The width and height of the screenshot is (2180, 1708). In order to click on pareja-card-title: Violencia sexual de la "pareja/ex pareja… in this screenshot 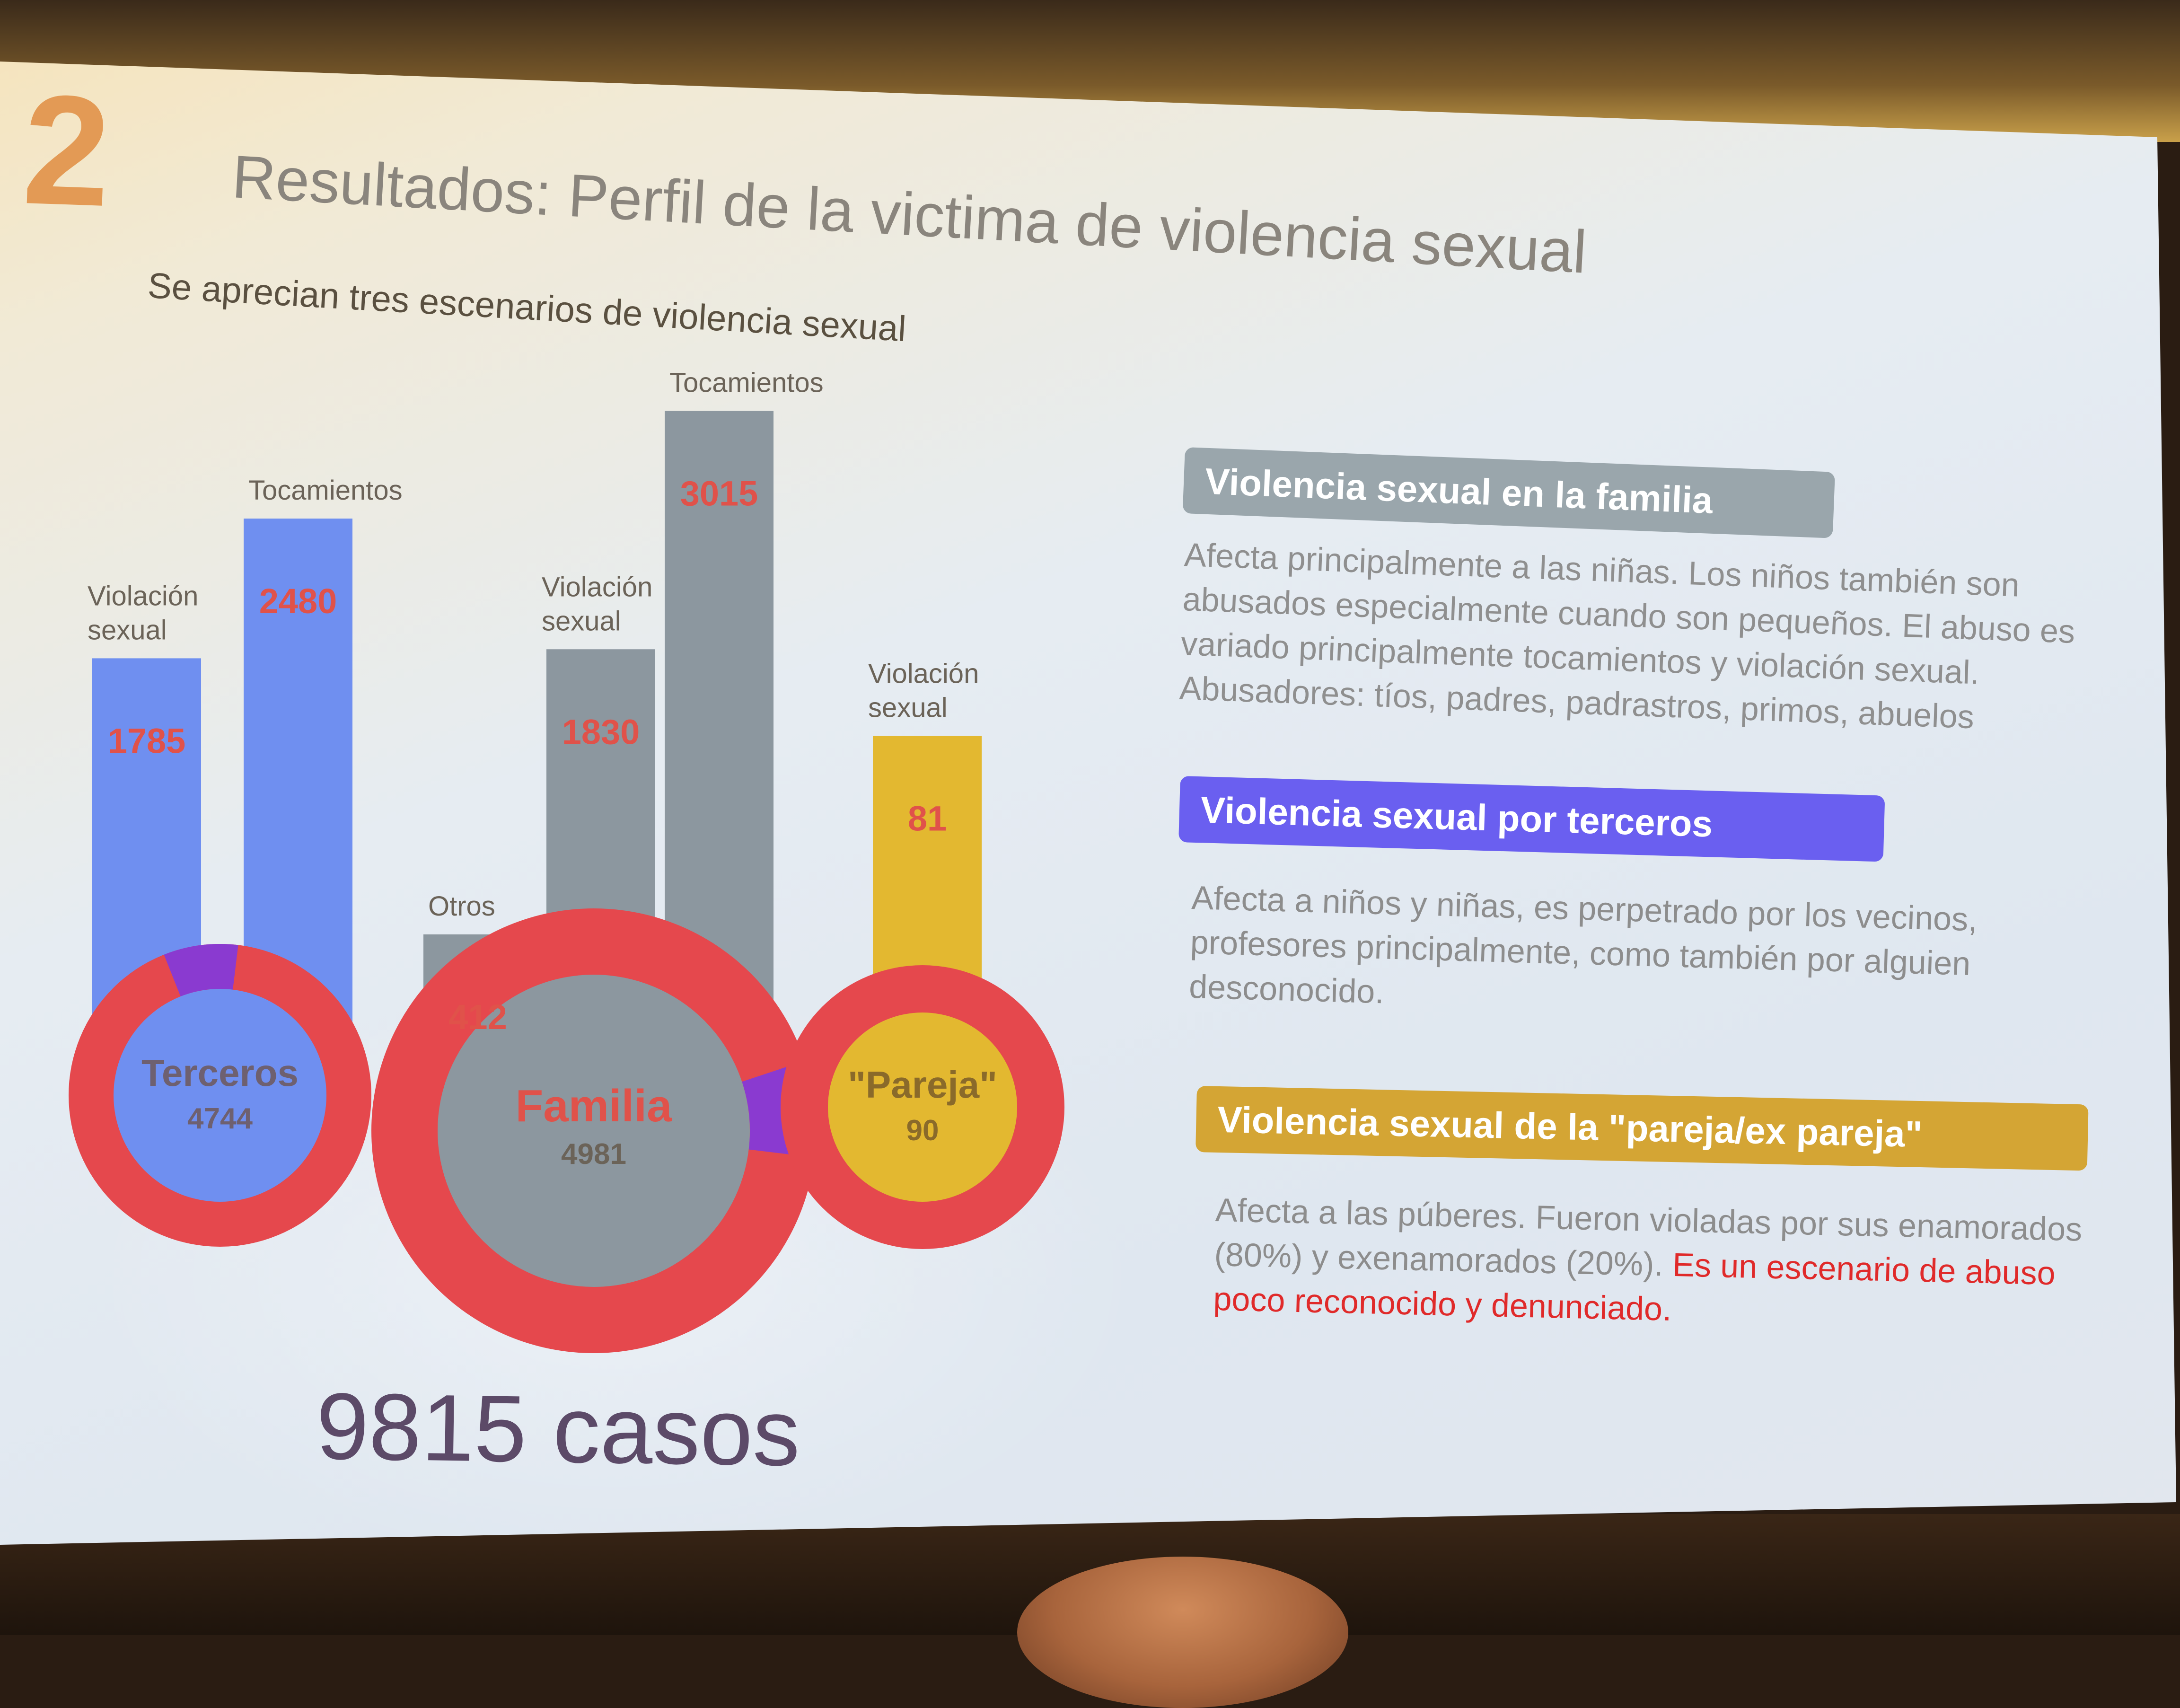, I will do `click(1642, 1128)`.